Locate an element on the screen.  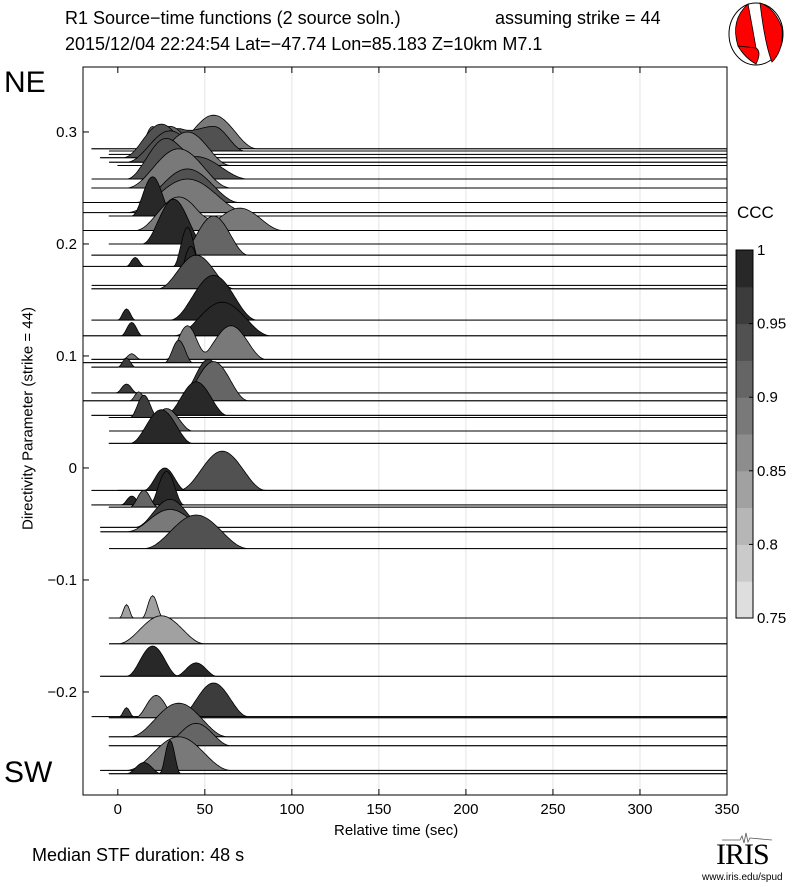
y-tick-label: −0.2 is located at coordinates (62, 692).